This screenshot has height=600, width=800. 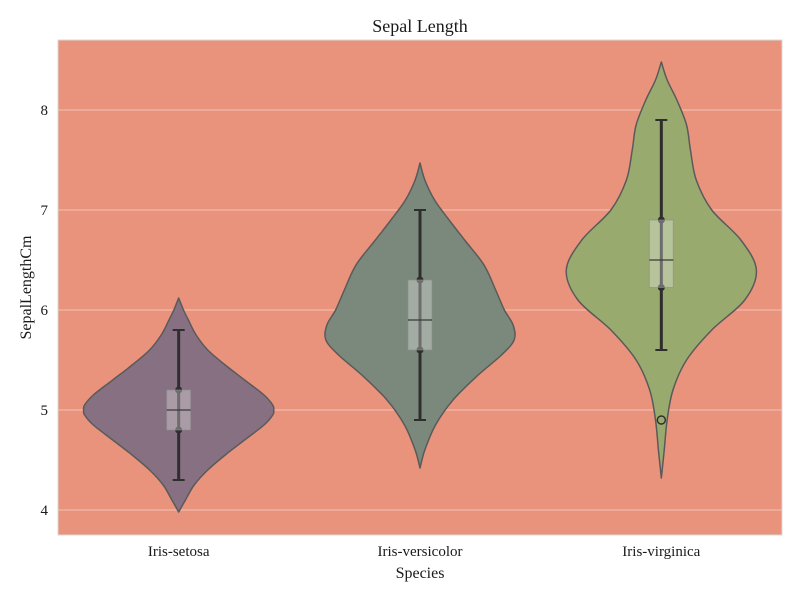 I want to click on outlier-point-iris-virginica, so click(x=661, y=420).